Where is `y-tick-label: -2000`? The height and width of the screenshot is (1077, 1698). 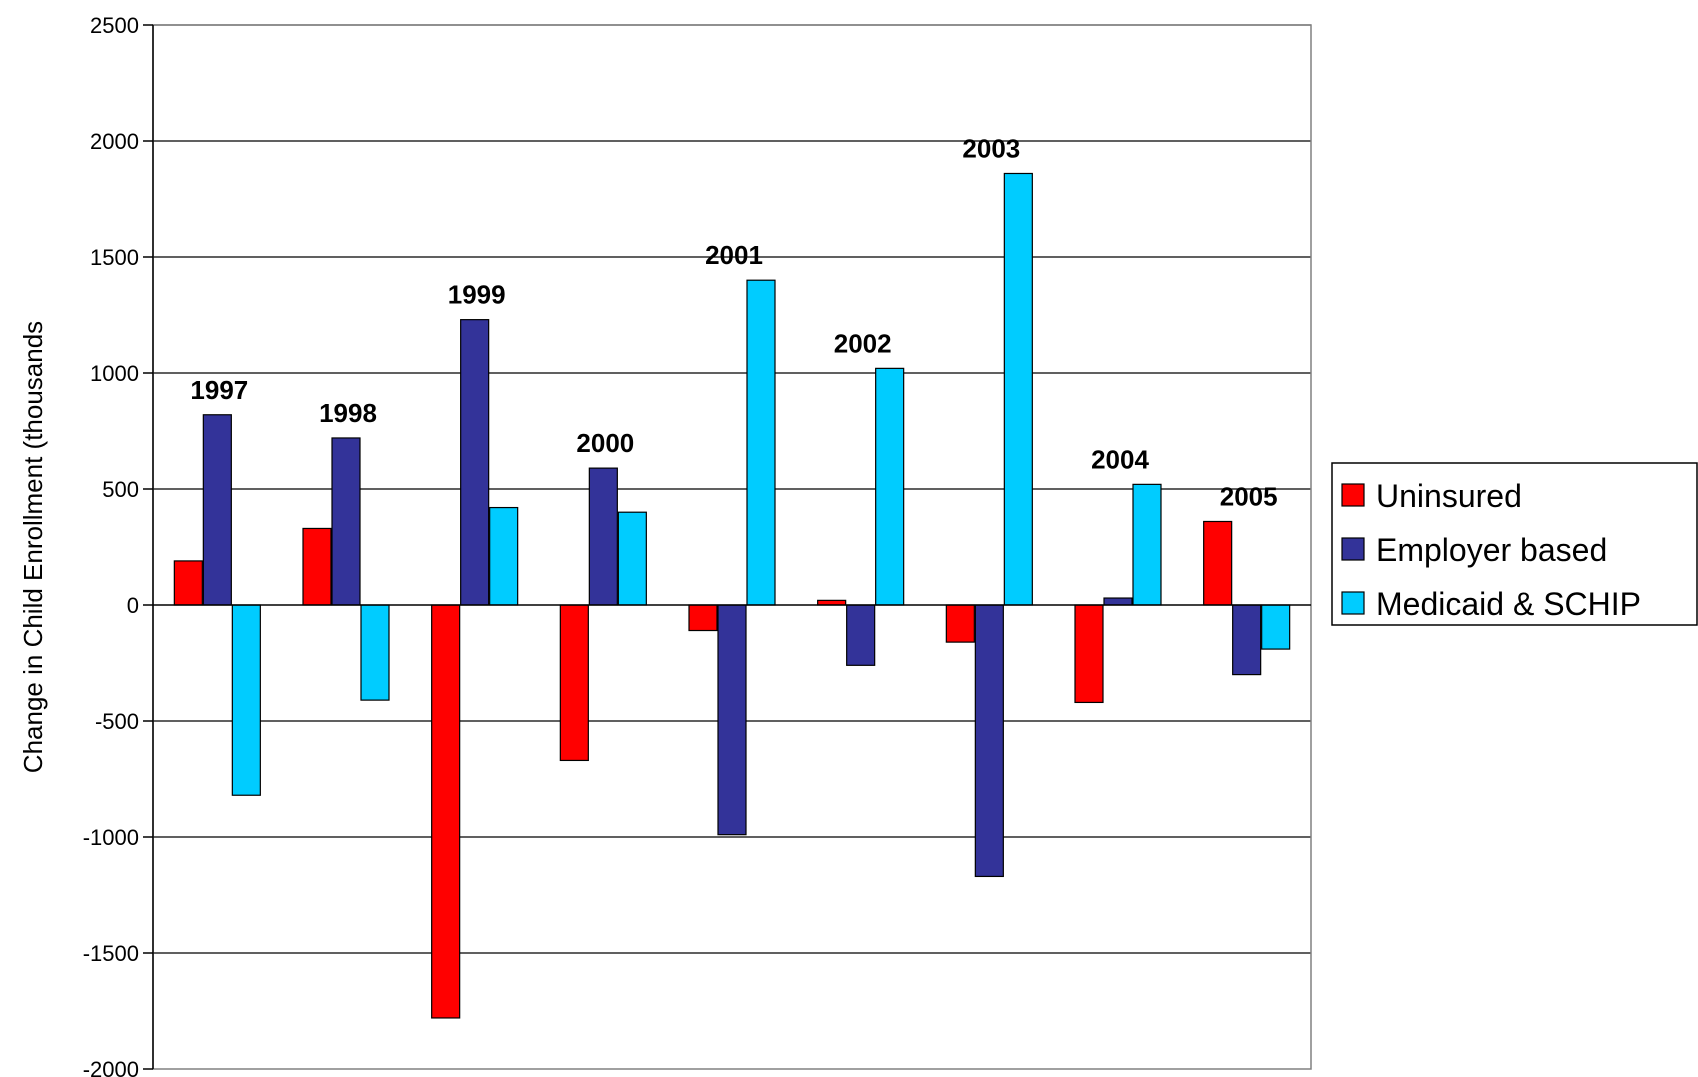
y-tick-label: -2000 is located at coordinates (111, 1067).